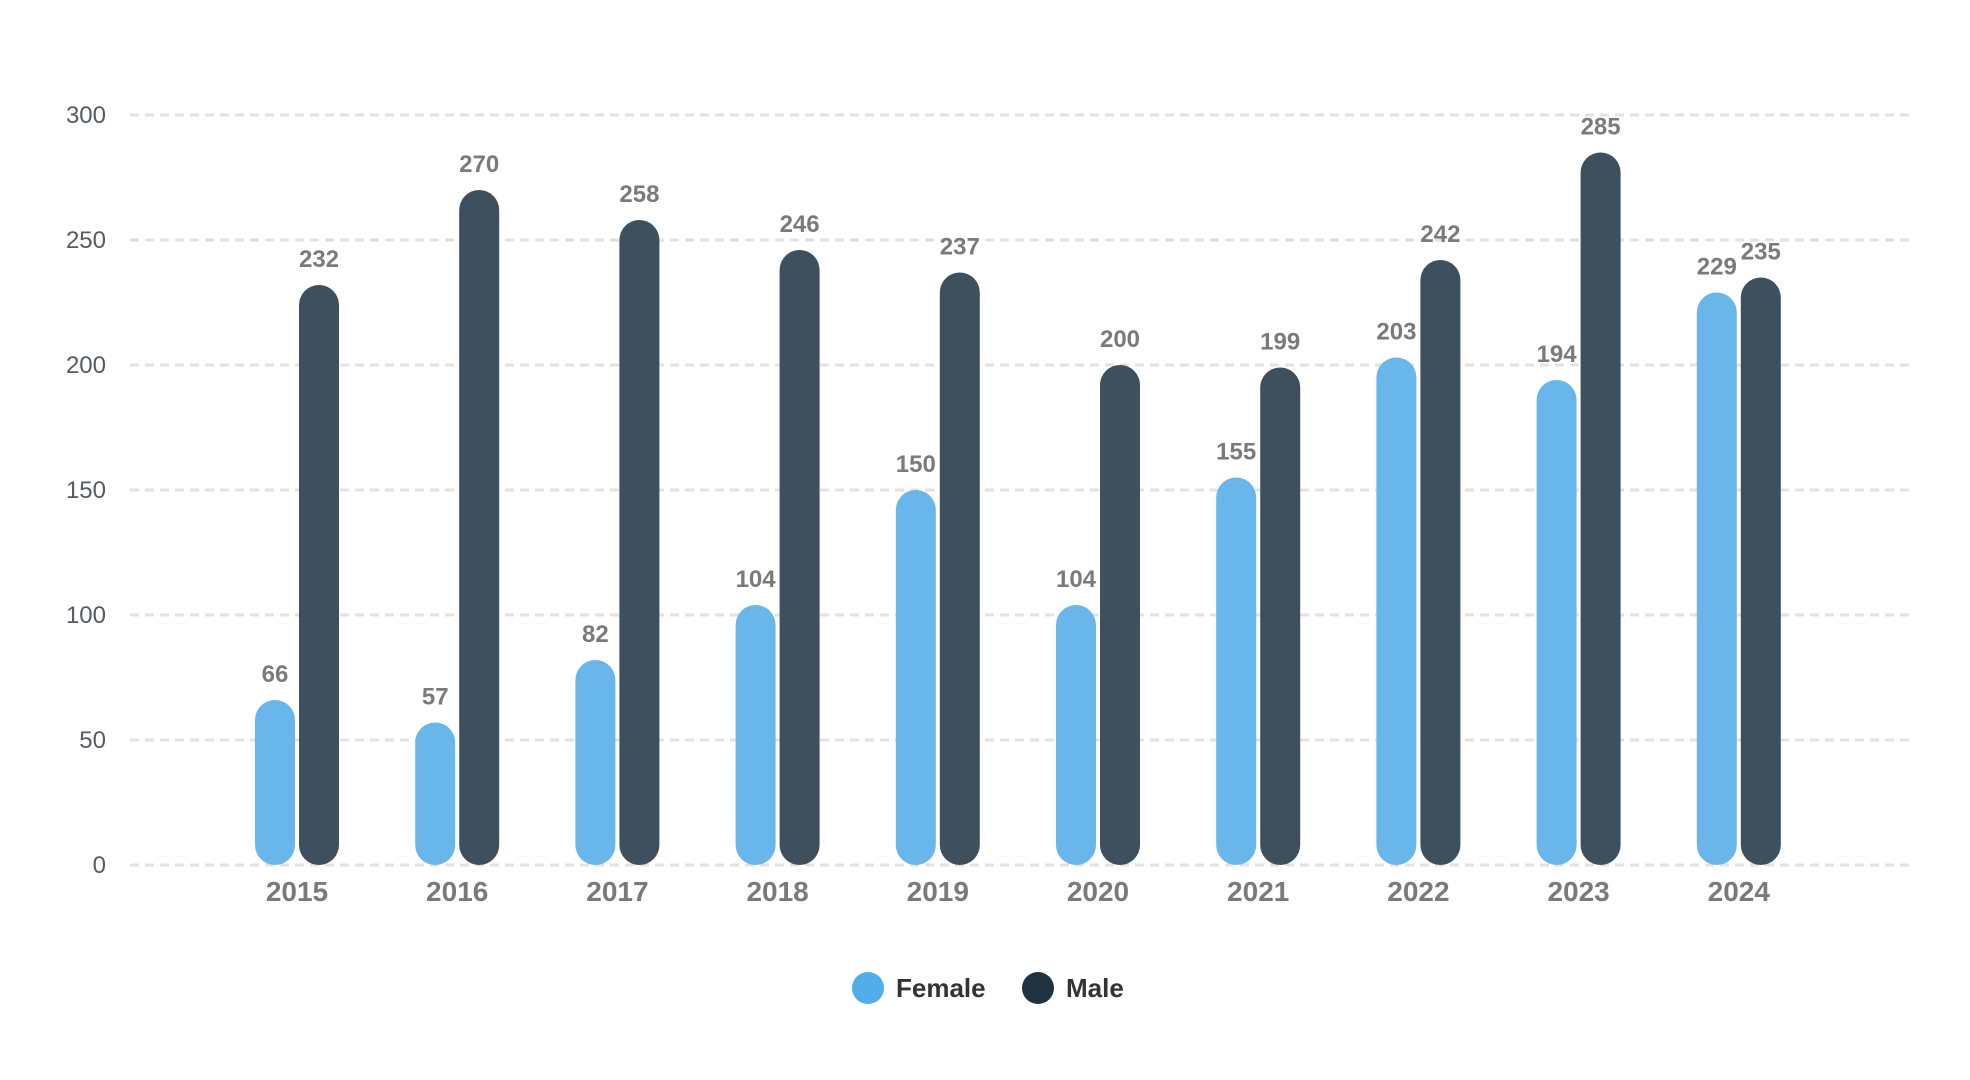 The width and height of the screenshot is (1970, 1080). I want to click on x-tick-label: 2017, so click(617, 891).